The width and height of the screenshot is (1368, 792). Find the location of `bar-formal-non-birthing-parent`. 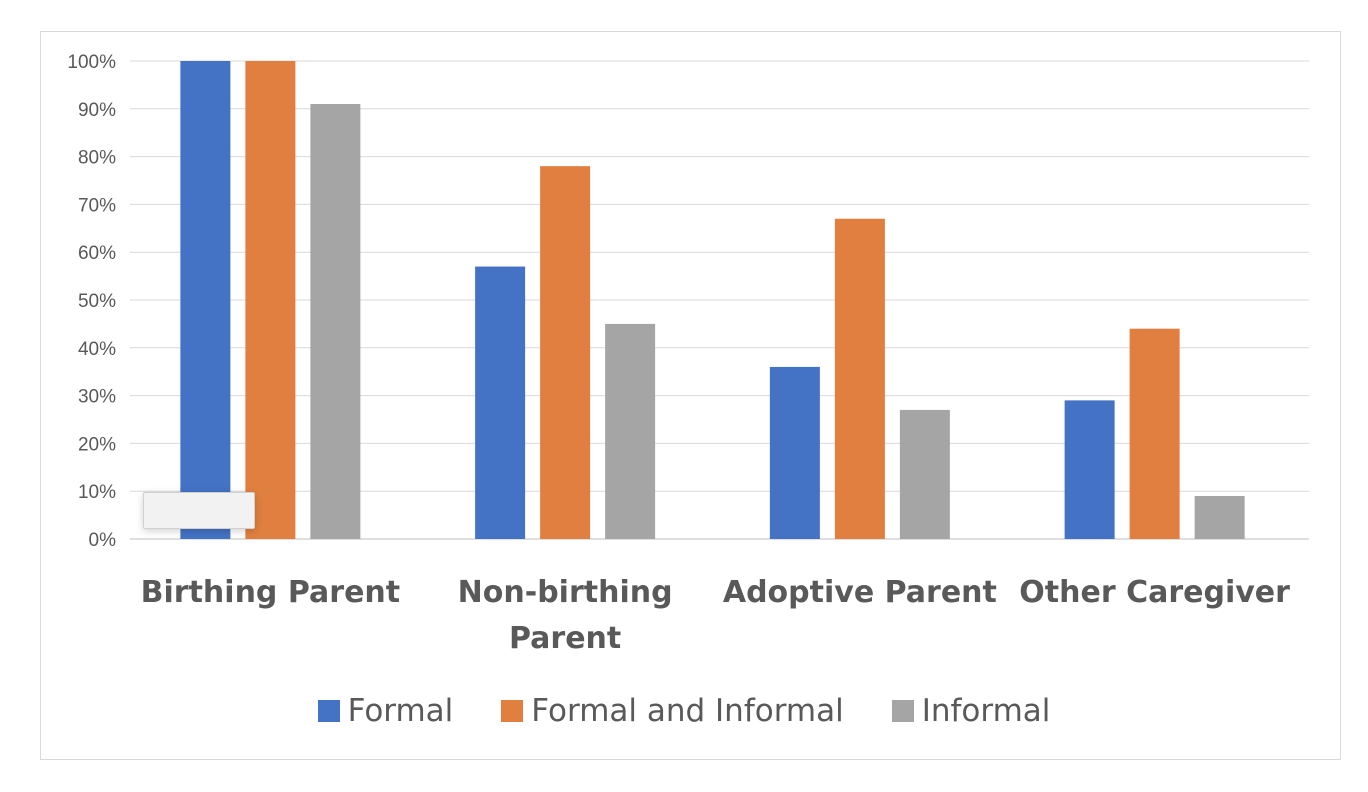

bar-formal-non-birthing-parent is located at coordinates (500, 402).